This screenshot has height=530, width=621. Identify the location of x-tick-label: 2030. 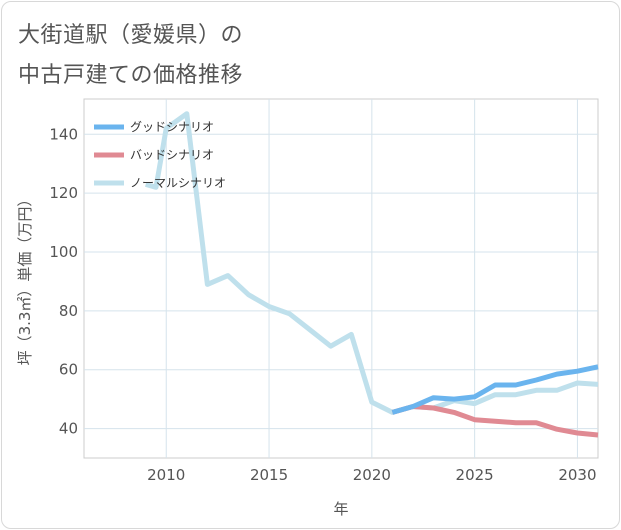
(577, 475).